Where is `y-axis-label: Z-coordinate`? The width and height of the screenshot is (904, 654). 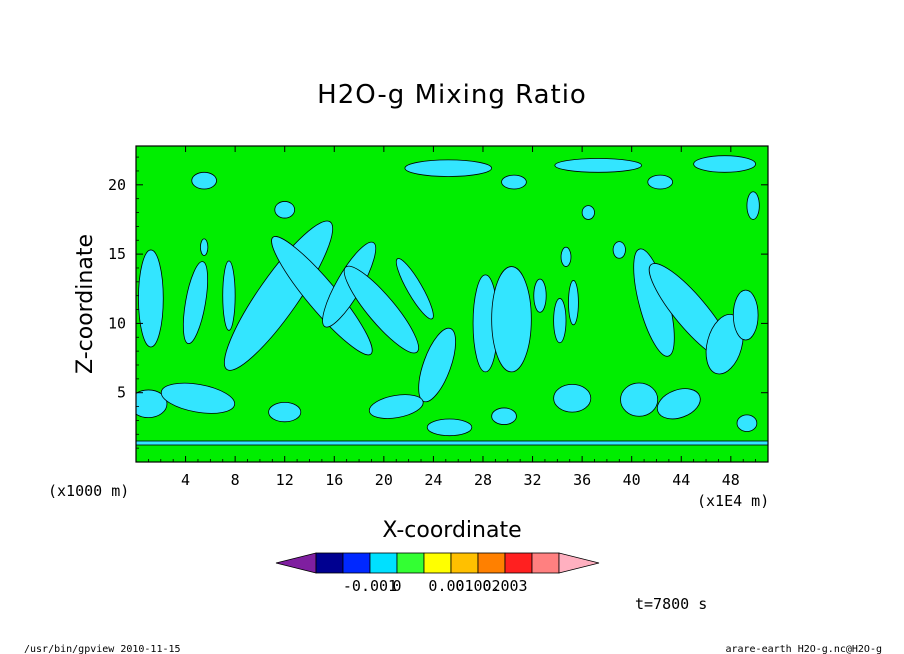
y-axis-label: Z-coordinate is located at coordinates (85, 304).